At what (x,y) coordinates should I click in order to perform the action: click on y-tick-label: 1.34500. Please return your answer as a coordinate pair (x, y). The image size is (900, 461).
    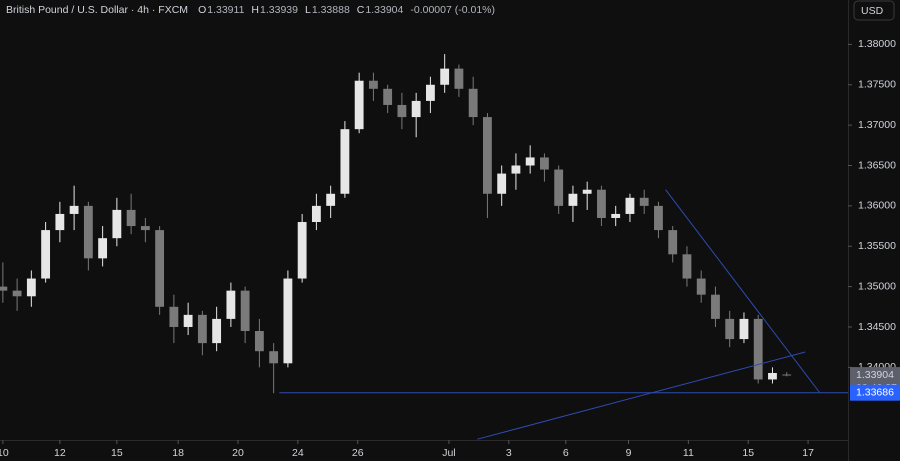
    Looking at the image, I should click on (877, 327).